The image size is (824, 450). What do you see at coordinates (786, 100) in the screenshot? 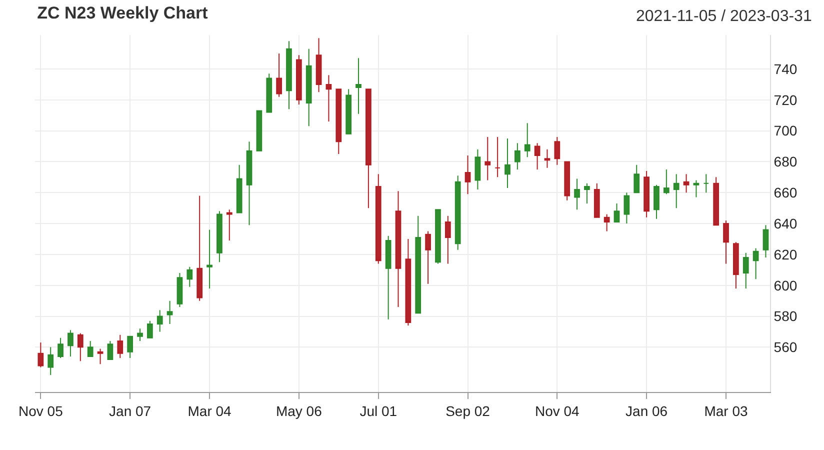
I see `y-tick-label: 720` at bounding box center [786, 100].